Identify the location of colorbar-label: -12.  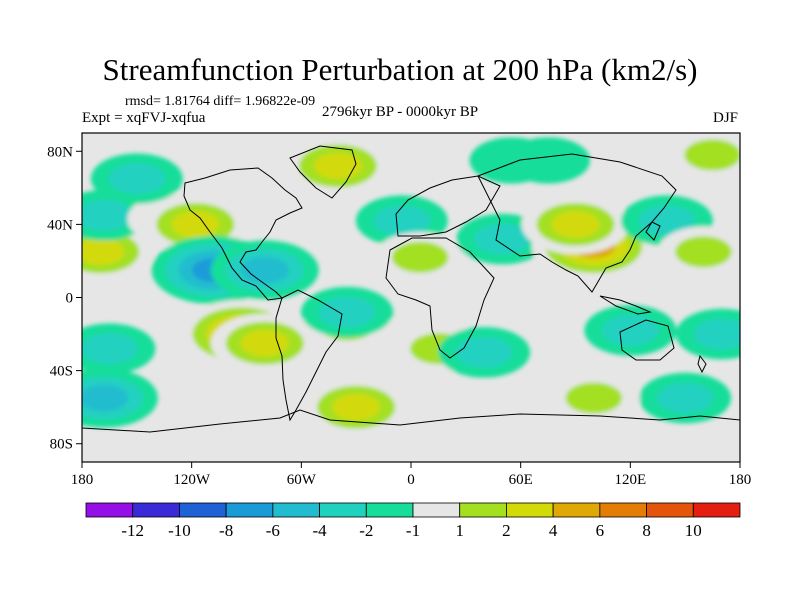
(132, 530).